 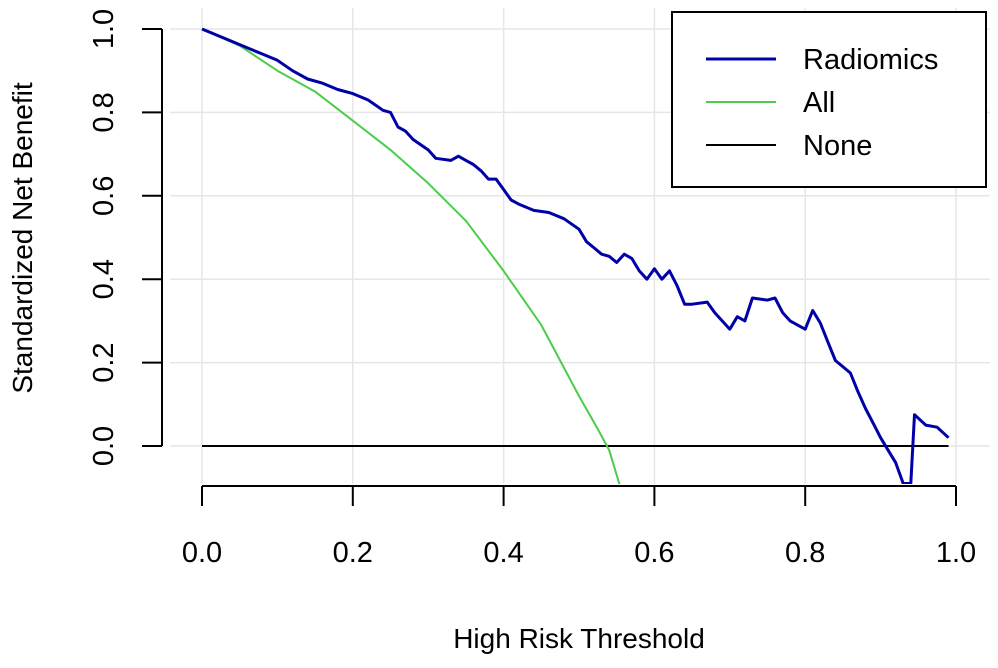 I want to click on x-tick-label: 0.6, so click(x=654, y=553).